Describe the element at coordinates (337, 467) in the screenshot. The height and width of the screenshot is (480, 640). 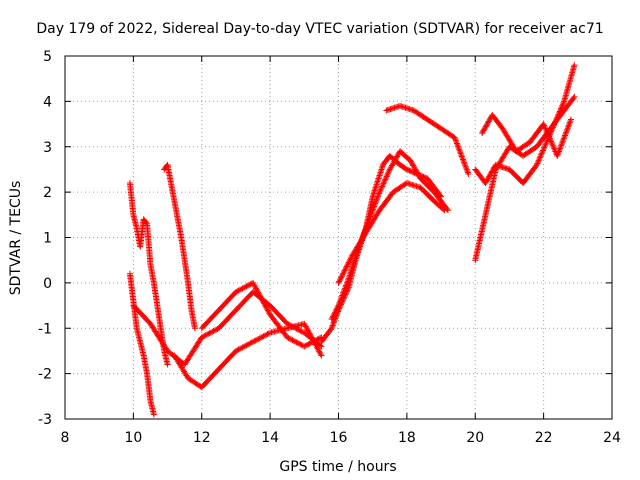
I see `x-axis-label: GPS time / hours` at that location.